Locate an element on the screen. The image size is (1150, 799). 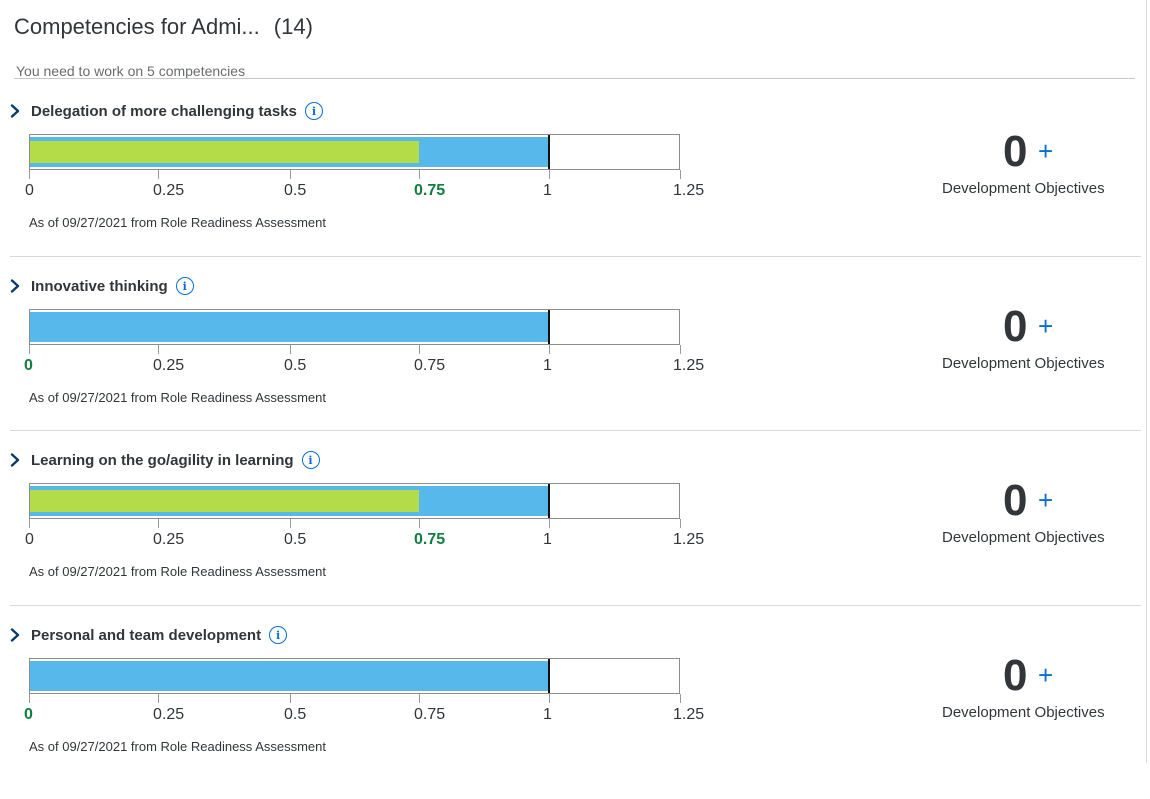
header-divider is located at coordinates (574, 78).